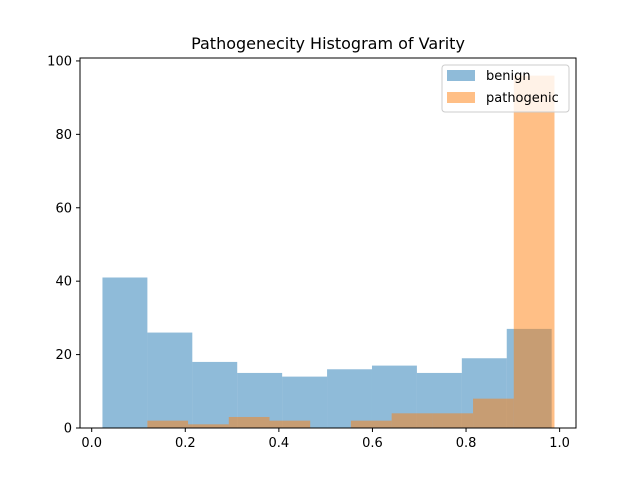  I want to click on y-tick-label: 20, so click(63, 355).